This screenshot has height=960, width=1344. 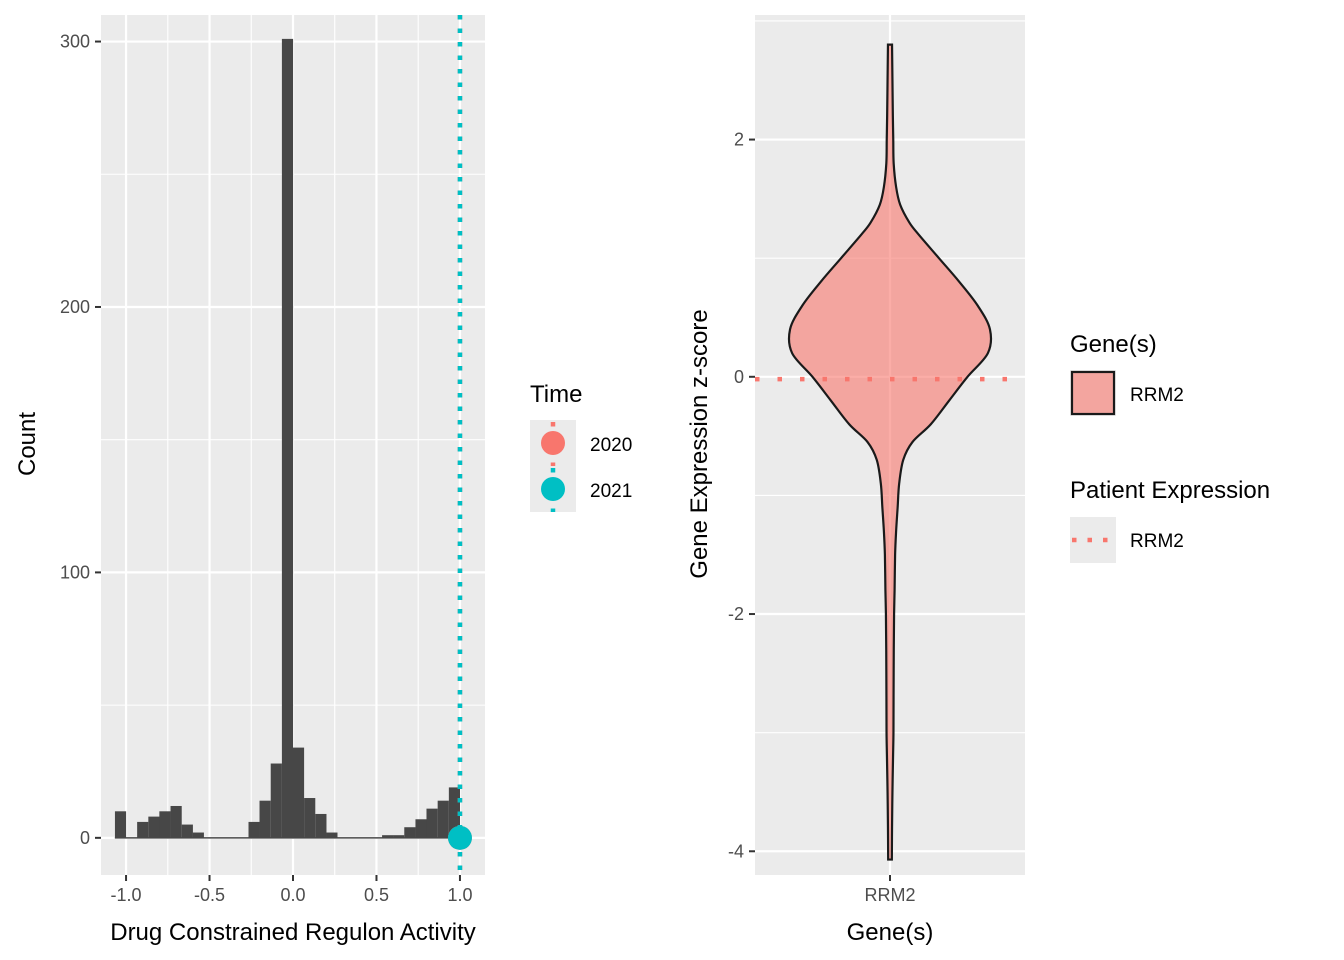 What do you see at coordinates (1093, 540) in the screenshot?
I see `patient-expression-legend-key-box` at bounding box center [1093, 540].